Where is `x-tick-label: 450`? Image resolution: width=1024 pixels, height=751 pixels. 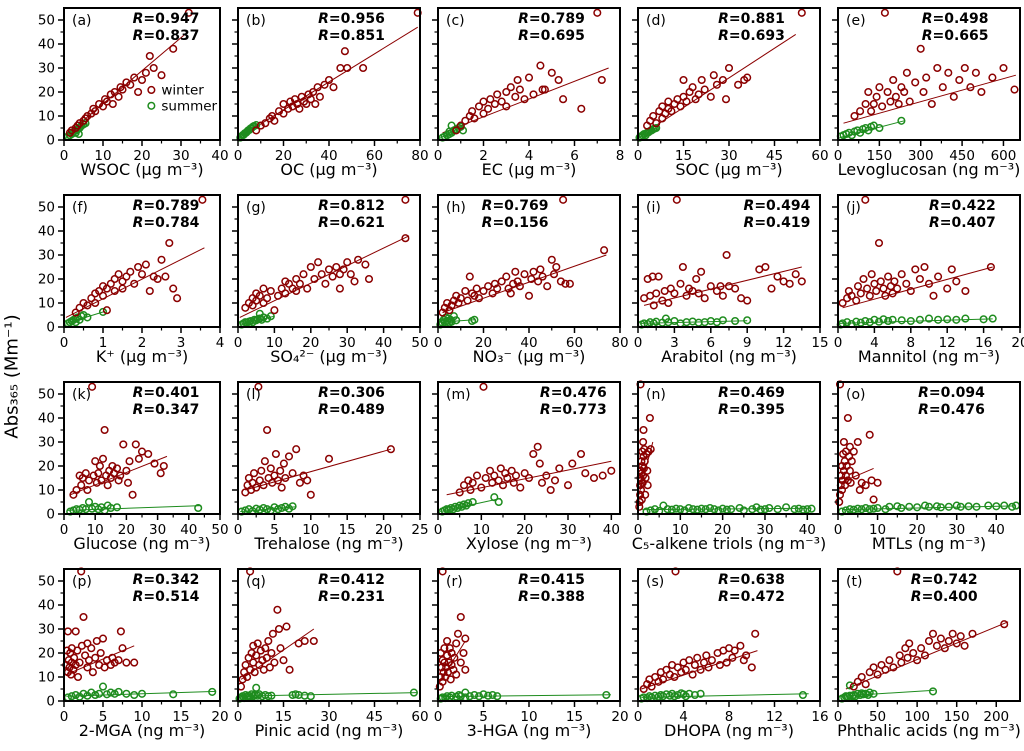 x-tick-label: 450 is located at coordinates (962, 156).